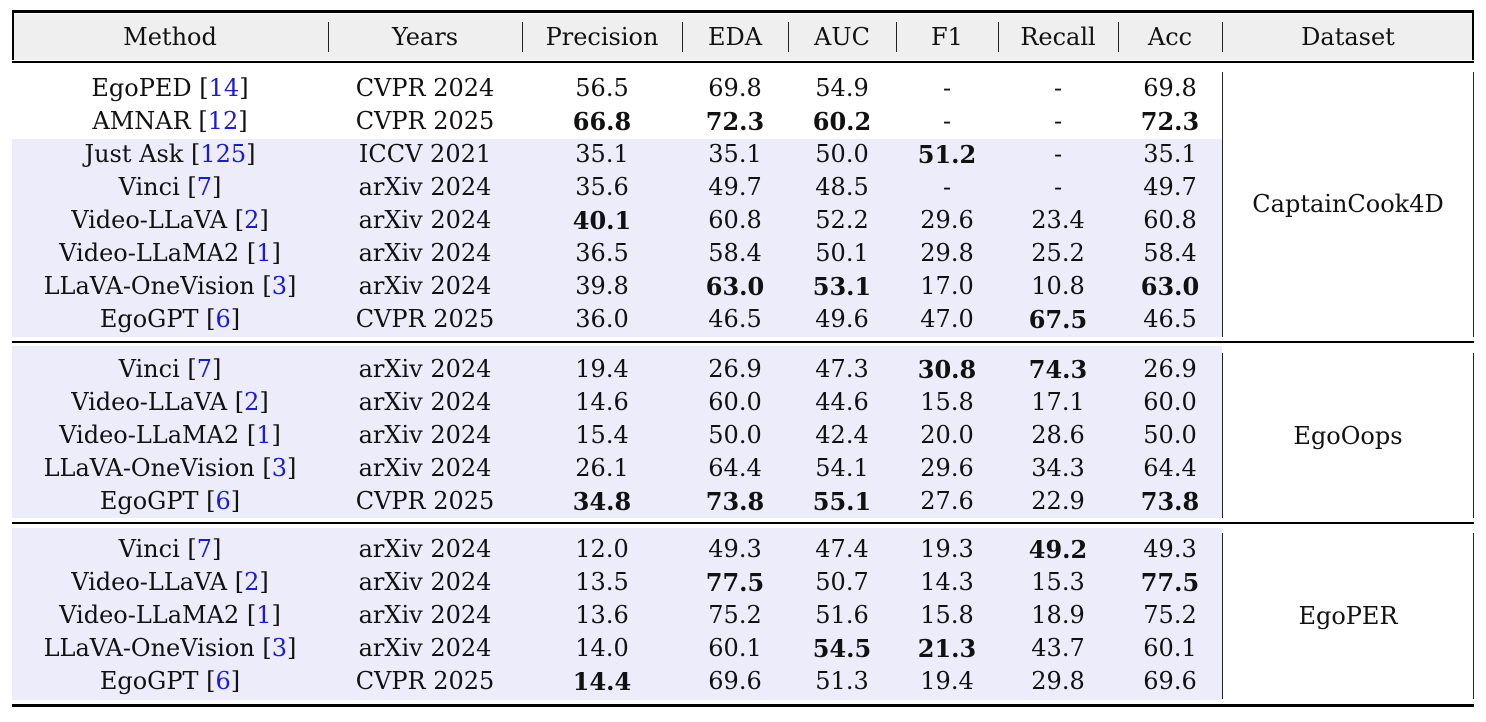  I want to click on top-rule, so click(743, 11).